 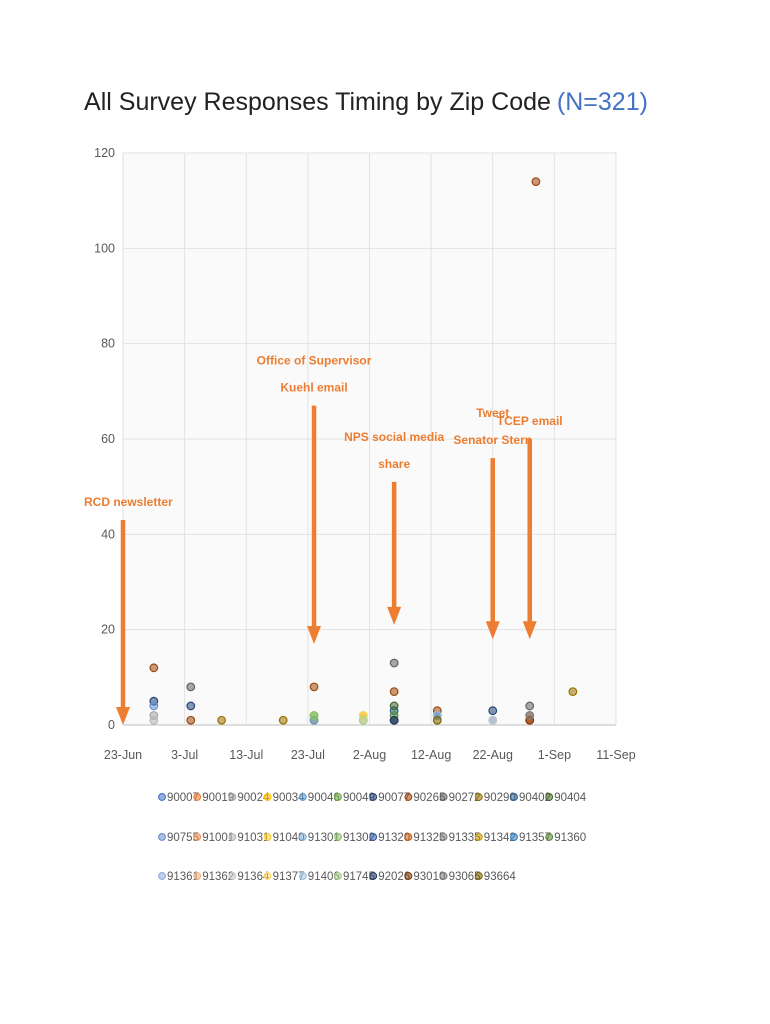 What do you see at coordinates (111, 725) in the screenshot?
I see `y-tick-label: 0` at bounding box center [111, 725].